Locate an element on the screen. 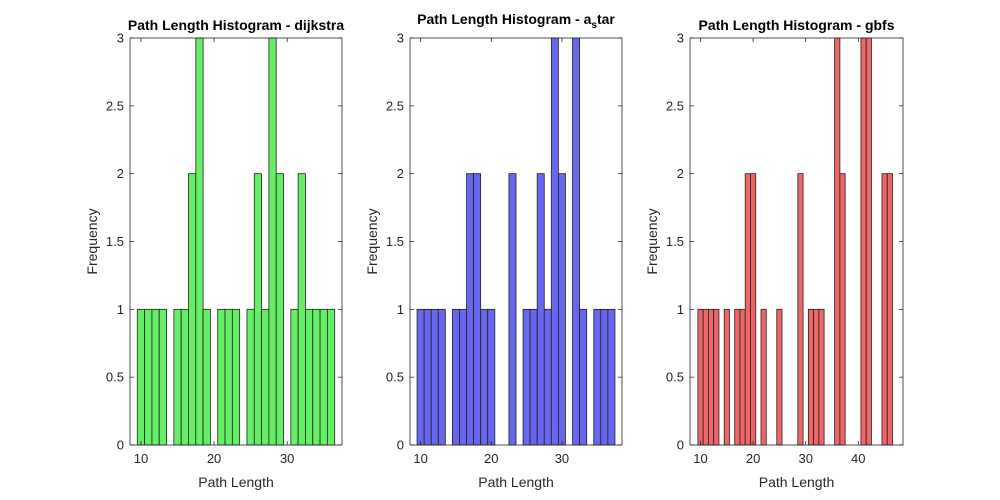  x-tick-label: 40 is located at coordinates (858, 458).